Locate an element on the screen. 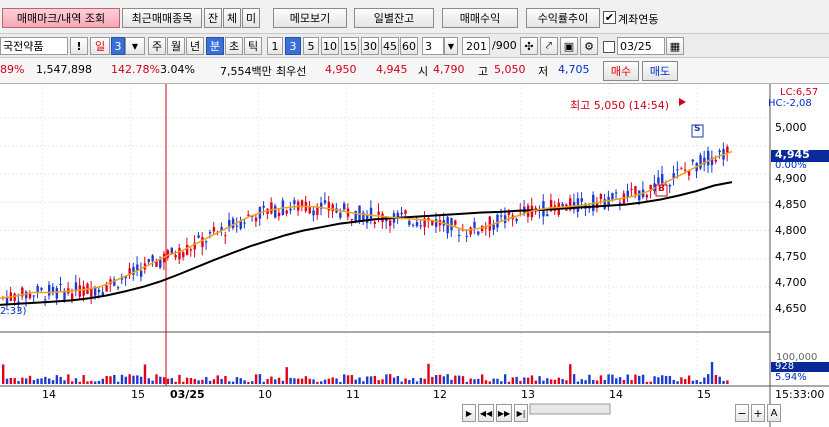 The width and height of the screenshot is (829, 427). nav-next-icon: ▶▶ is located at coordinates (504, 413).